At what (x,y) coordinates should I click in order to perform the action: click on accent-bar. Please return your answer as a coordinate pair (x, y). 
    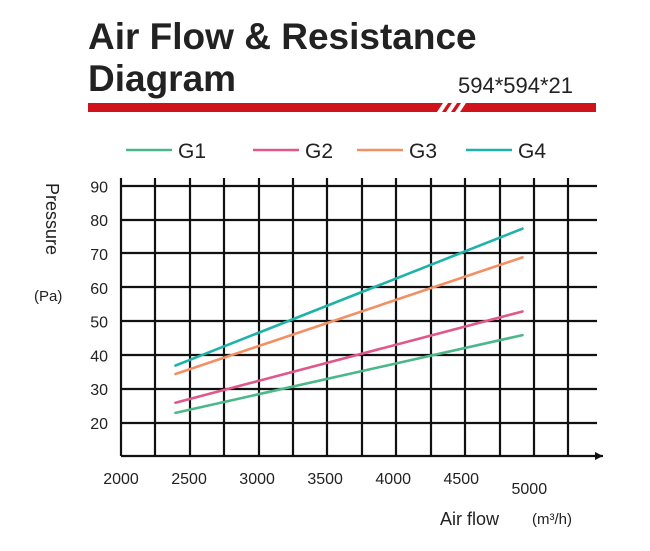
    Looking at the image, I should click on (342, 108).